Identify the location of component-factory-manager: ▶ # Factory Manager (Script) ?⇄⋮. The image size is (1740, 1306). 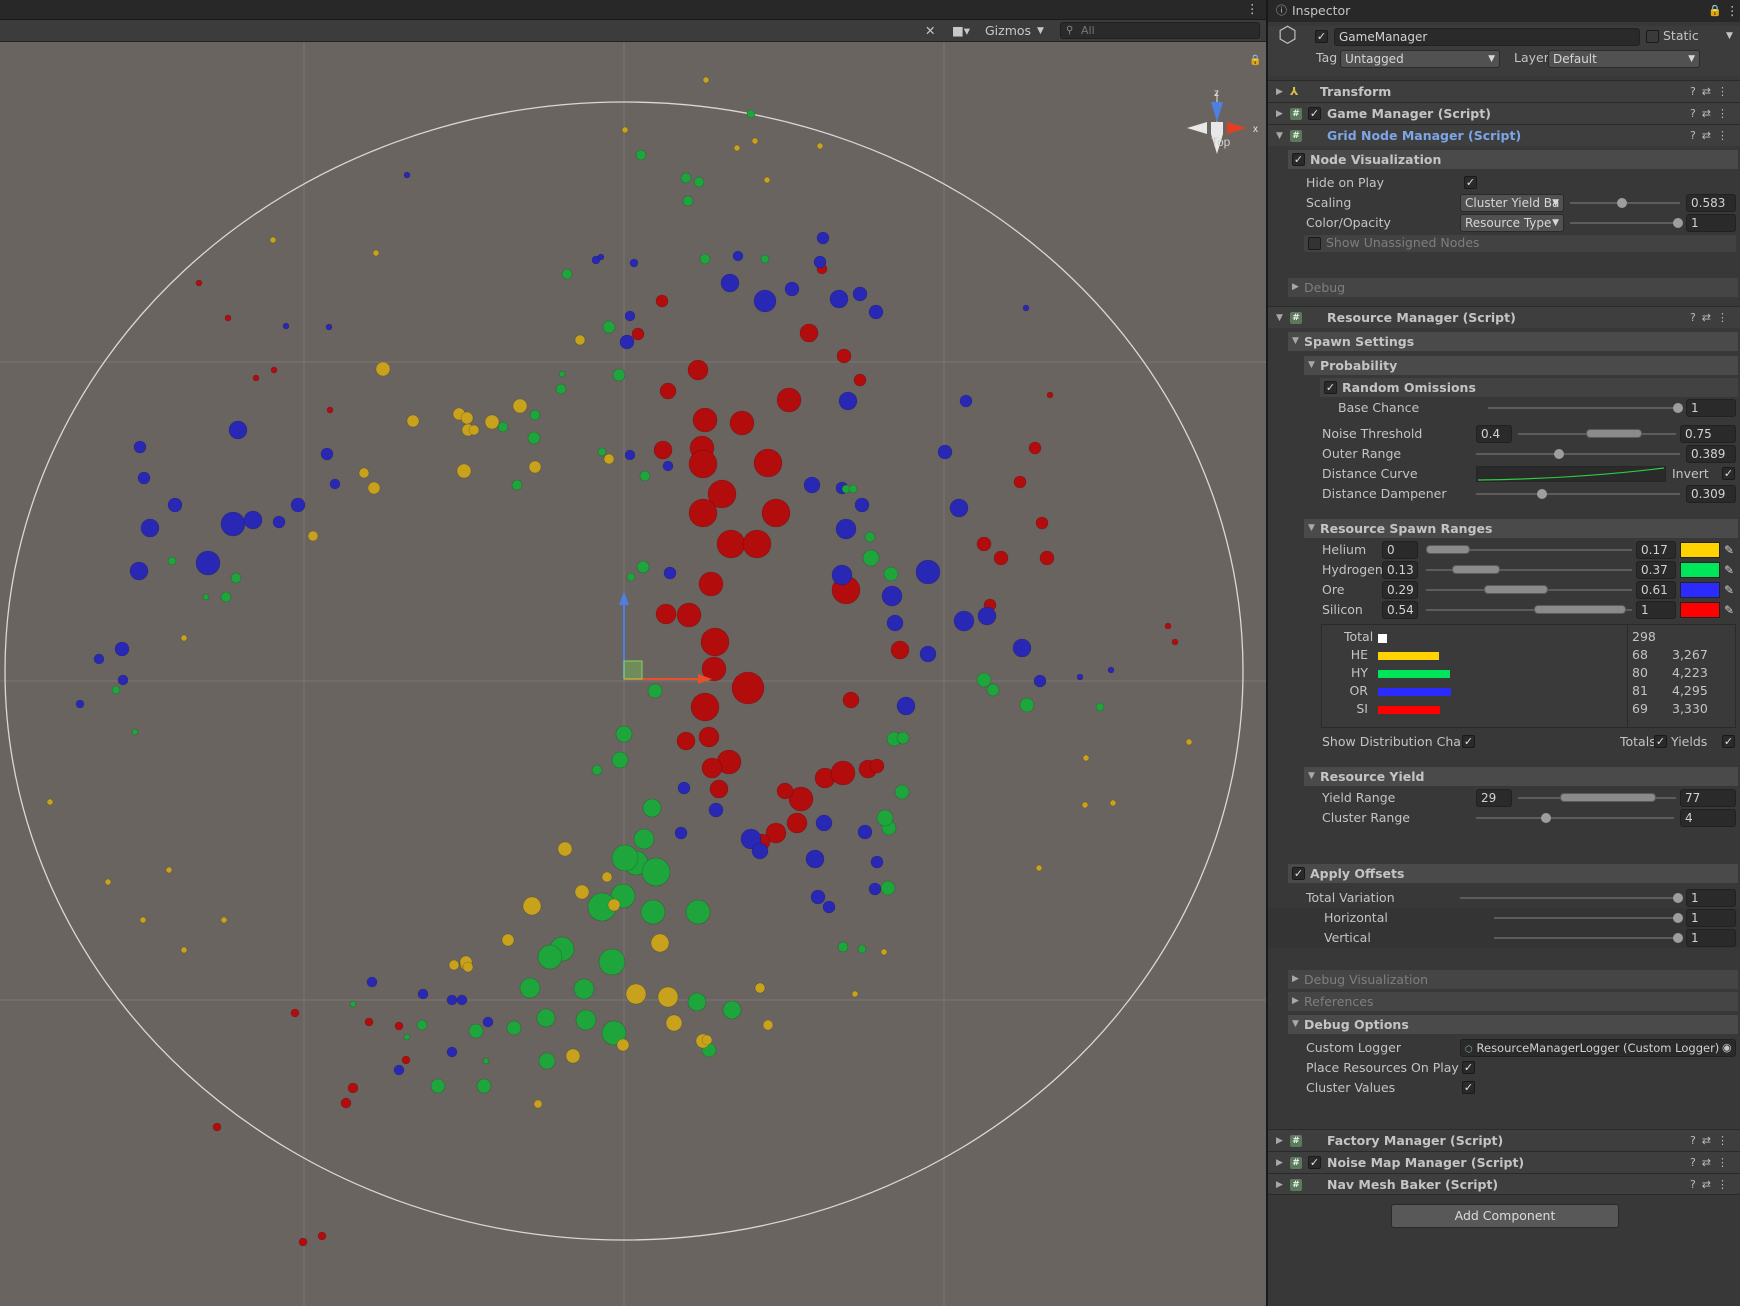
(1504, 1140).